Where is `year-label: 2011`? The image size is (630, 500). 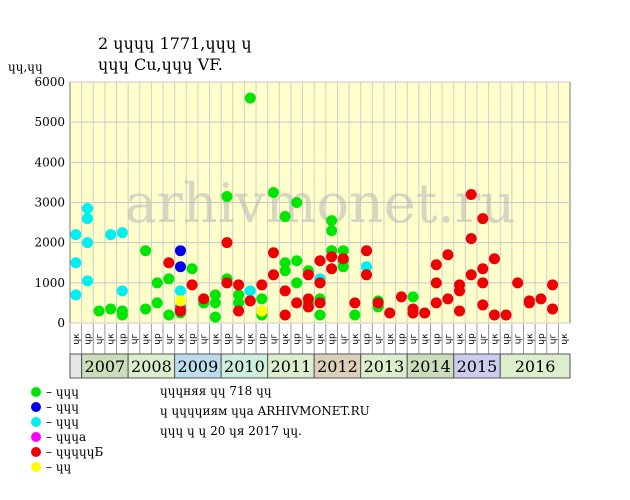
year-label: 2011 is located at coordinates (291, 366).